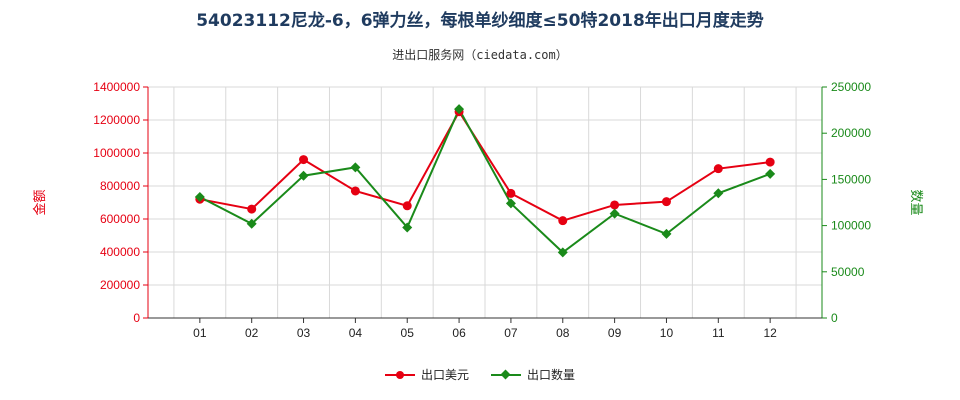 The height and width of the screenshot is (400, 960). Describe the element at coordinates (480, 374) in the screenshot. I see `legend: 出口美元 出口数量` at that location.